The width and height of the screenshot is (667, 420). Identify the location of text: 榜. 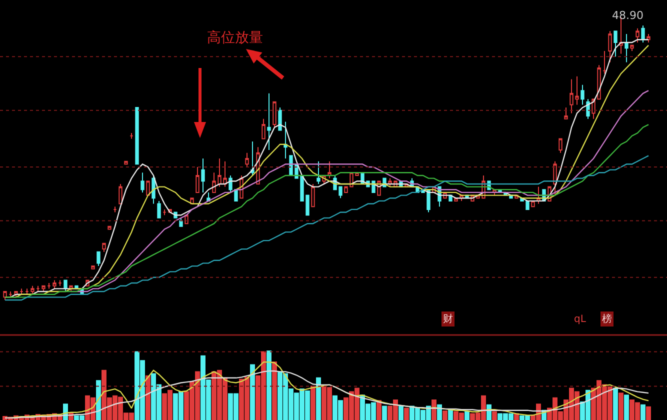
(607, 319).